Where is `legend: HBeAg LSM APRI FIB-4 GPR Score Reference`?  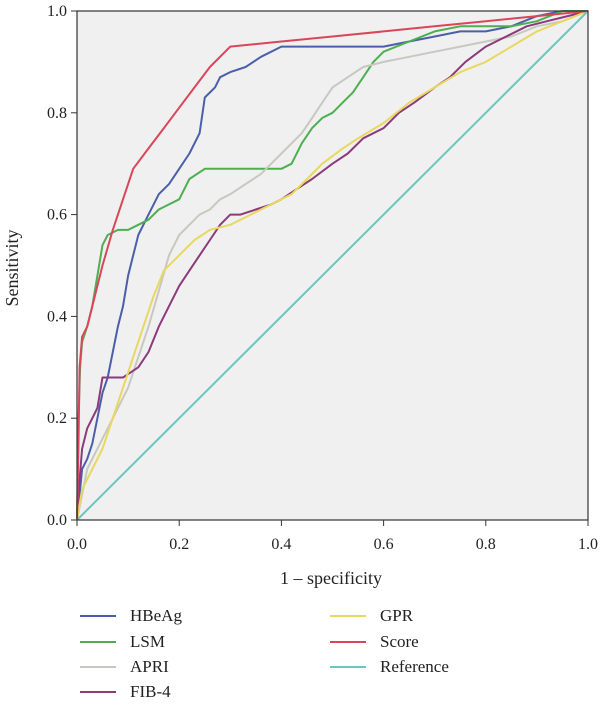 legend: HBeAg LSM APRI FIB-4 GPR Score Reference is located at coordinates (330, 654).